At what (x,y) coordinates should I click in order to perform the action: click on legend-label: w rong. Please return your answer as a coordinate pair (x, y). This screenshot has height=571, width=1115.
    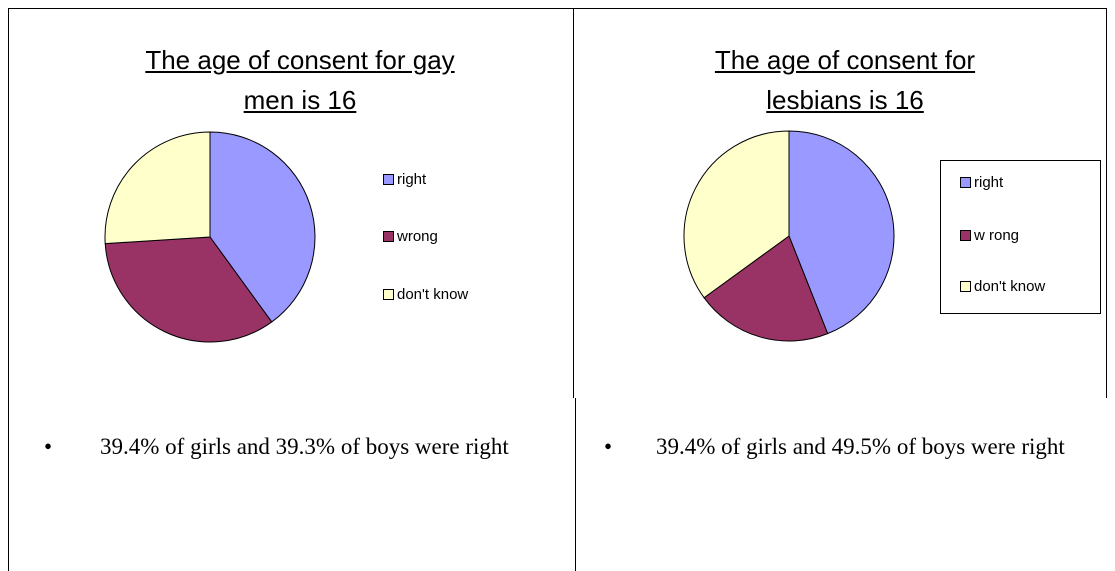
    Looking at the image, I should click on (997, 235).